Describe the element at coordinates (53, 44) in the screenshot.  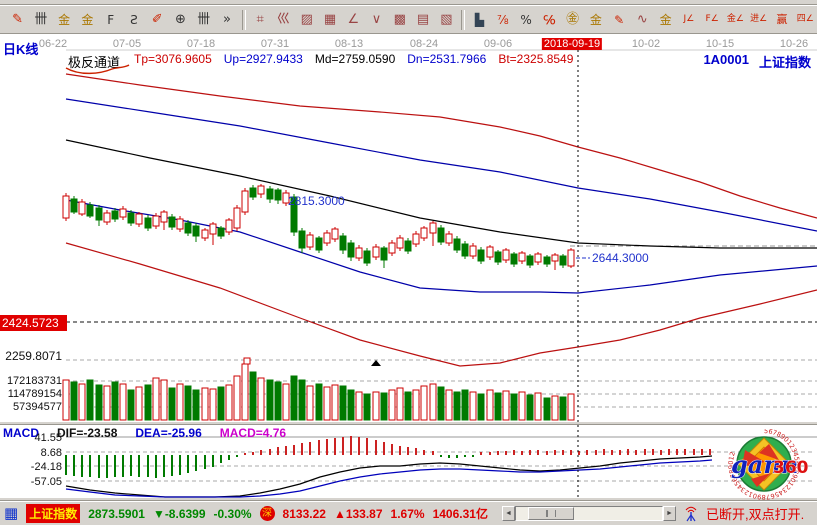
I see `date-tick-06-22: 06-22` at that location.